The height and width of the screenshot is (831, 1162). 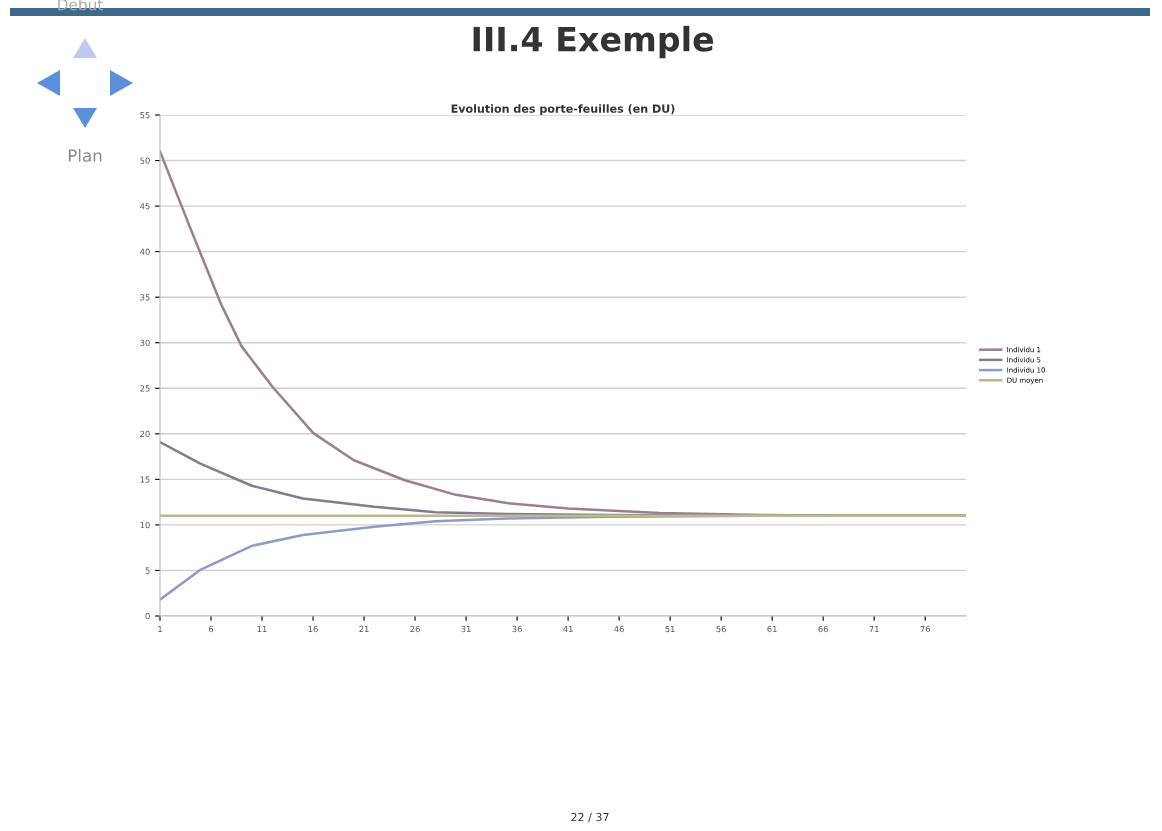 I want to click on y-tick-label: 45, so click(x=145, y=206).